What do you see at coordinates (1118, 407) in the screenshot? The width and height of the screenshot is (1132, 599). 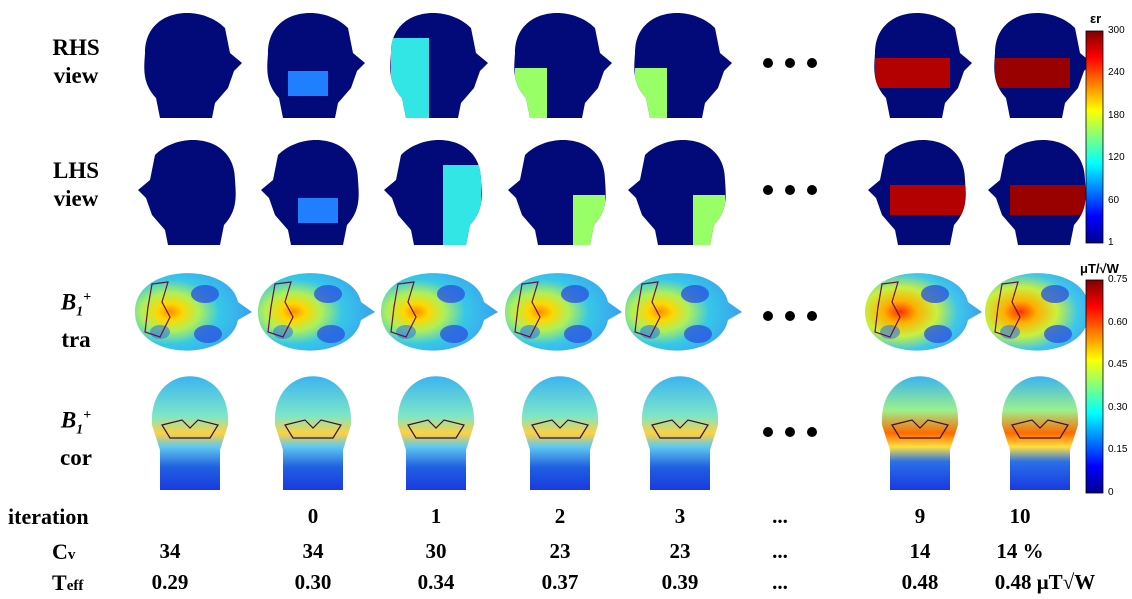 I see `b1-colorbar-tick: 0.30` at bounding box center [1118, 407].